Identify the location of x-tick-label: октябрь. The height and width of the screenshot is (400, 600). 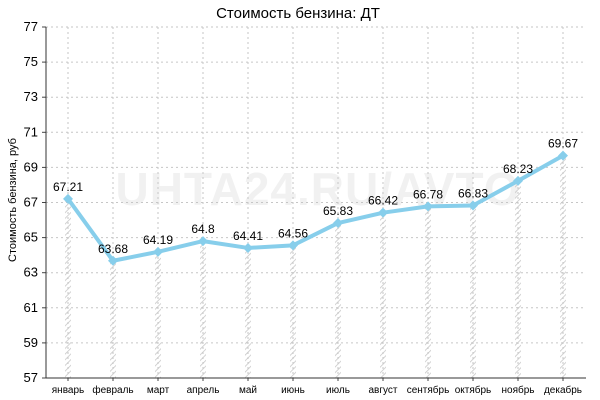
(473, 390).